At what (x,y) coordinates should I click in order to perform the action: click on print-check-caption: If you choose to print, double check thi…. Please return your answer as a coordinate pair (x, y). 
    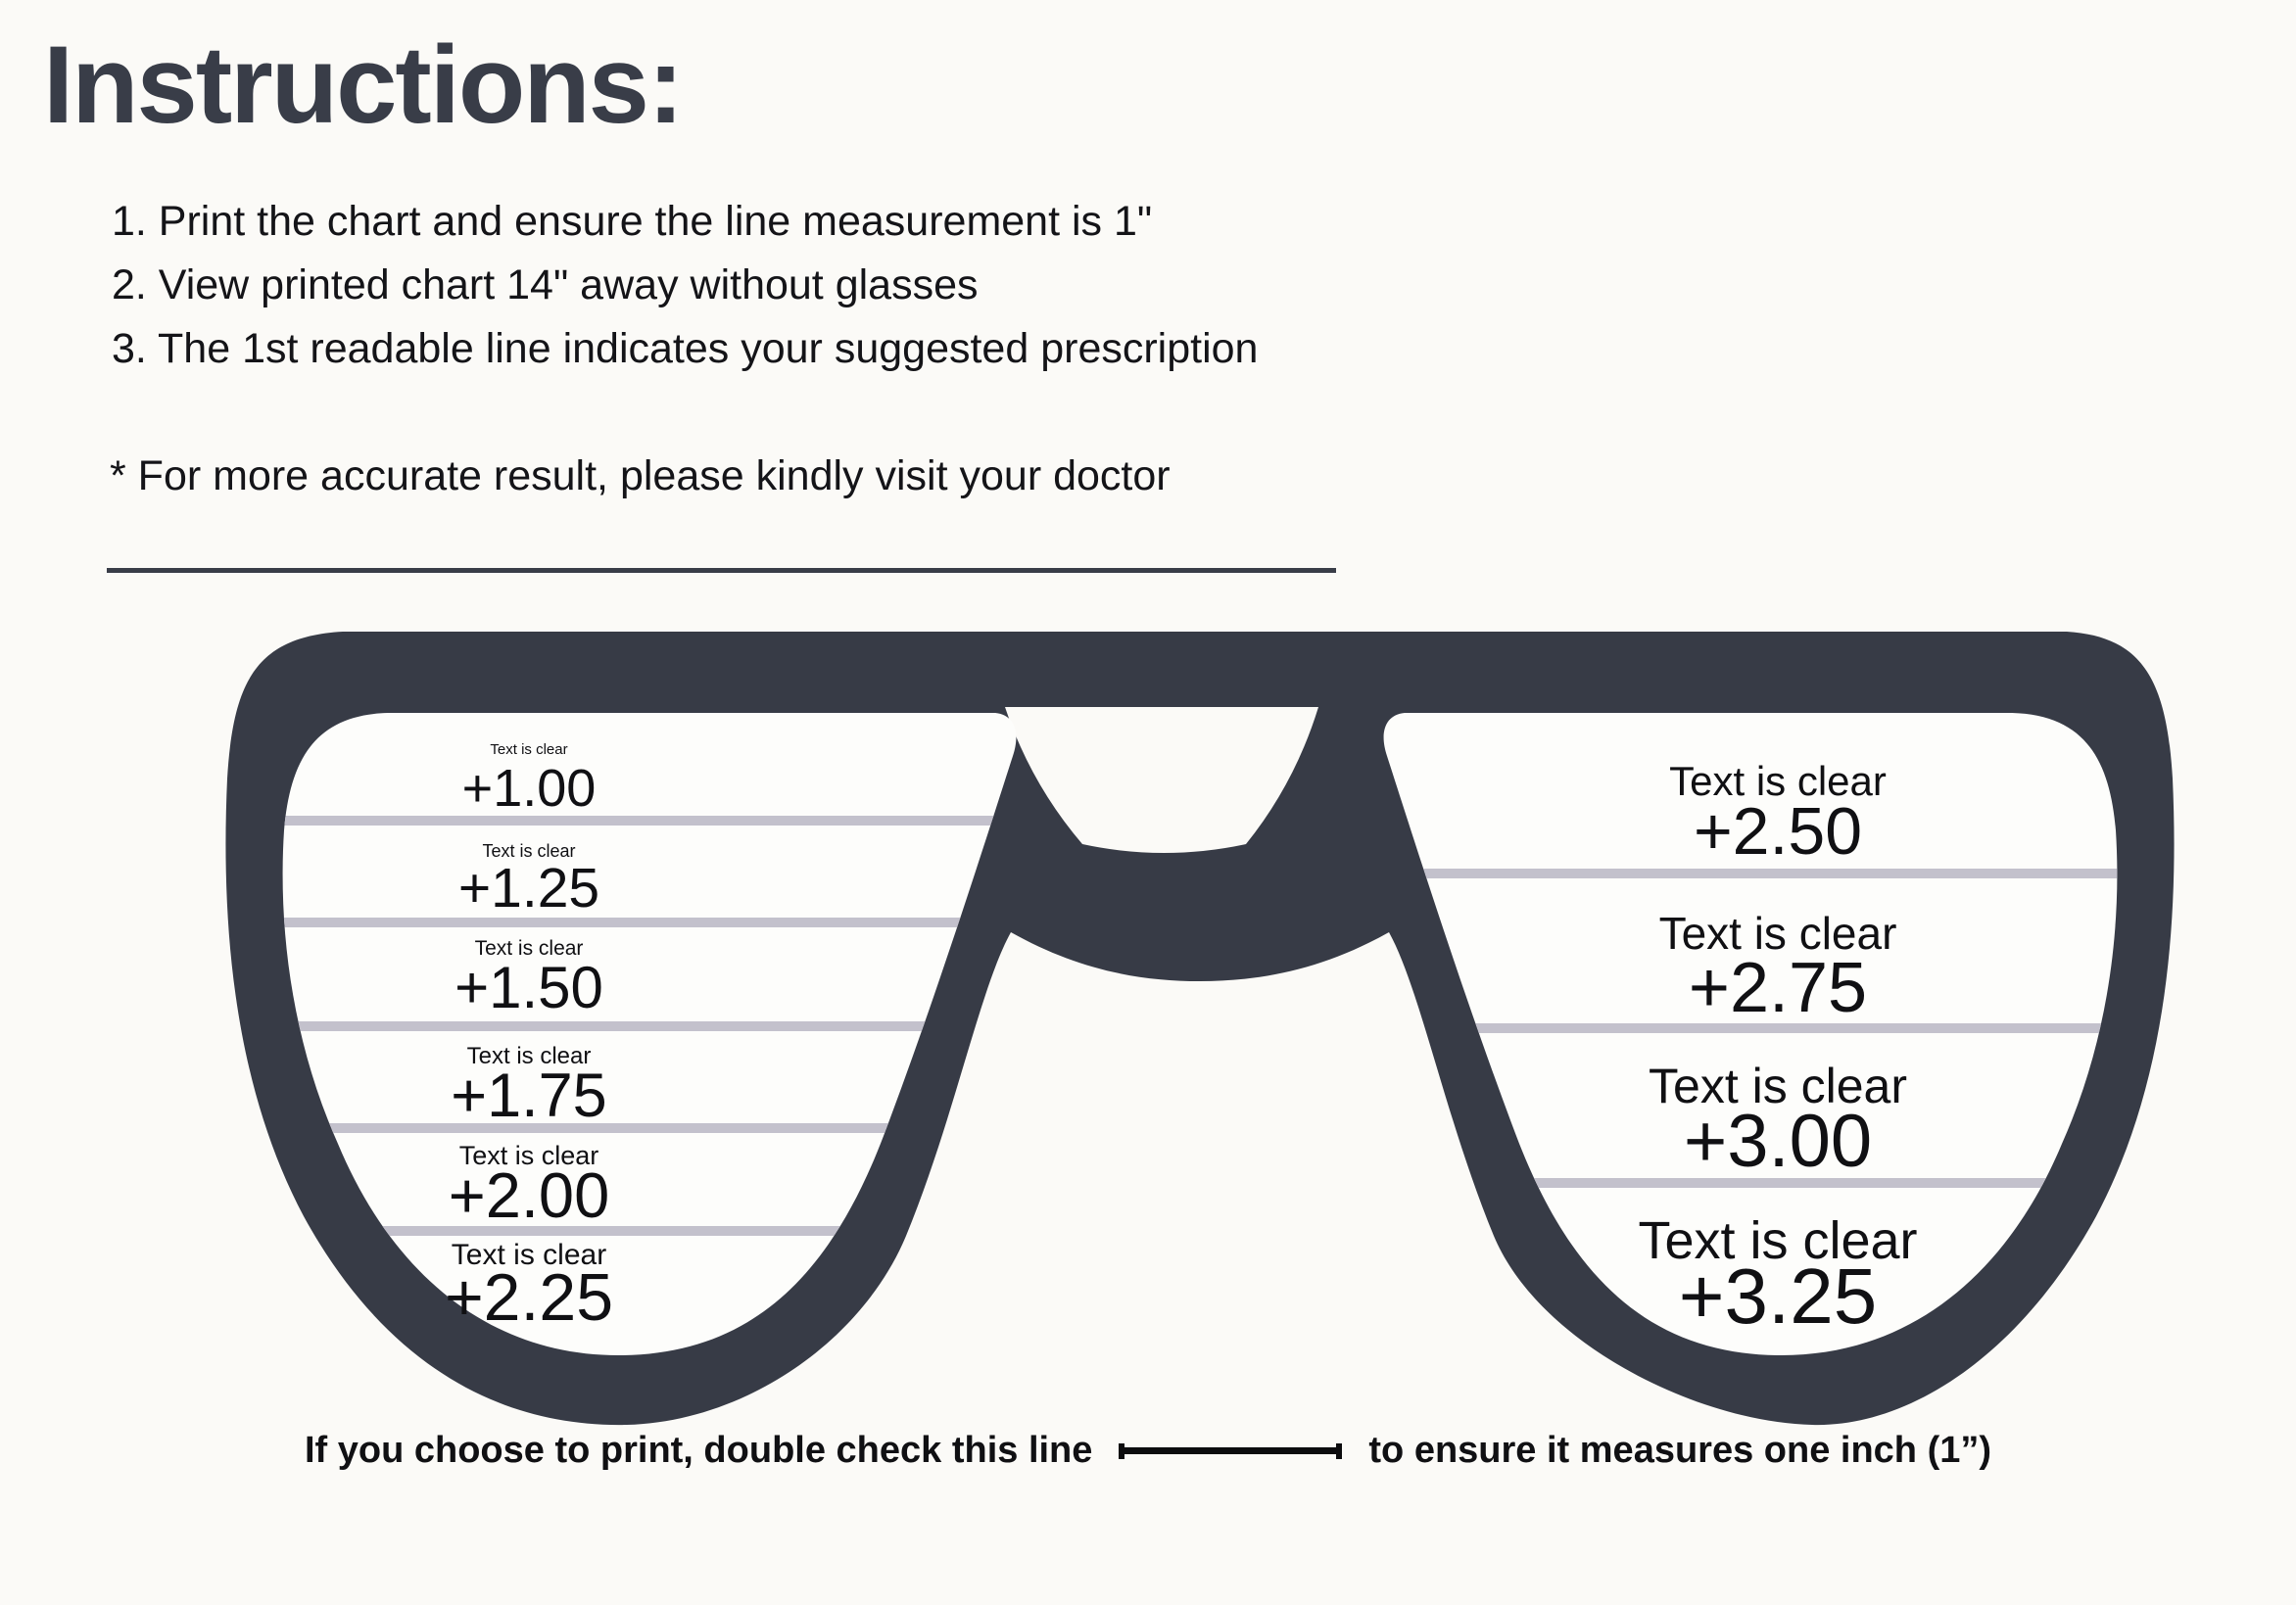
    Looking at the image, I should click on (1148, 1451).